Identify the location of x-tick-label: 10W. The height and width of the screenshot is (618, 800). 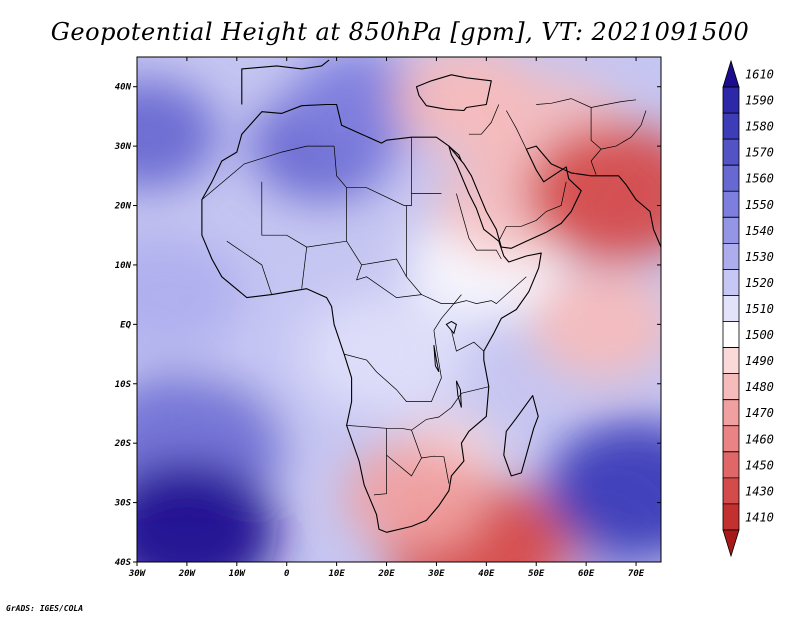
(238, 574).